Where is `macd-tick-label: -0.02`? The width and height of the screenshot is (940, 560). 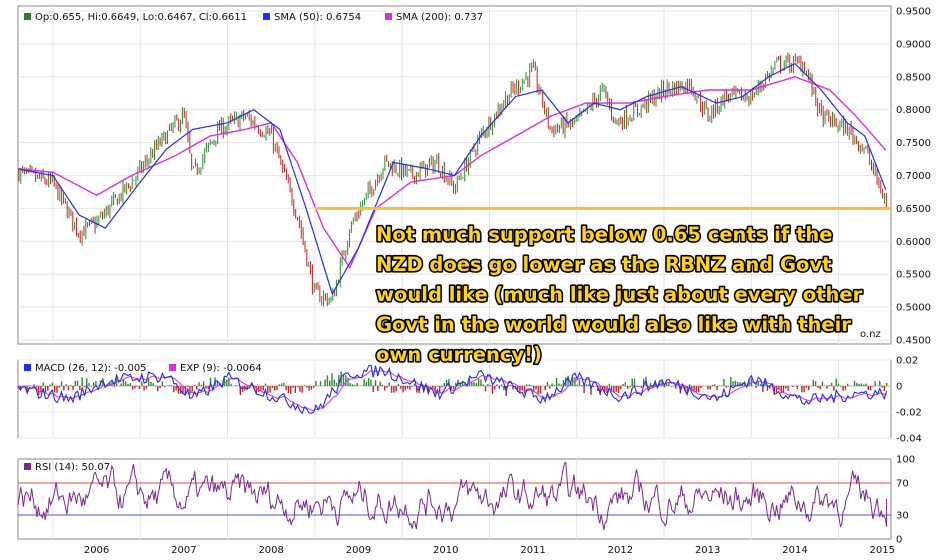 macd-tick-label: -0.02 is located at coordinates (909, 413).